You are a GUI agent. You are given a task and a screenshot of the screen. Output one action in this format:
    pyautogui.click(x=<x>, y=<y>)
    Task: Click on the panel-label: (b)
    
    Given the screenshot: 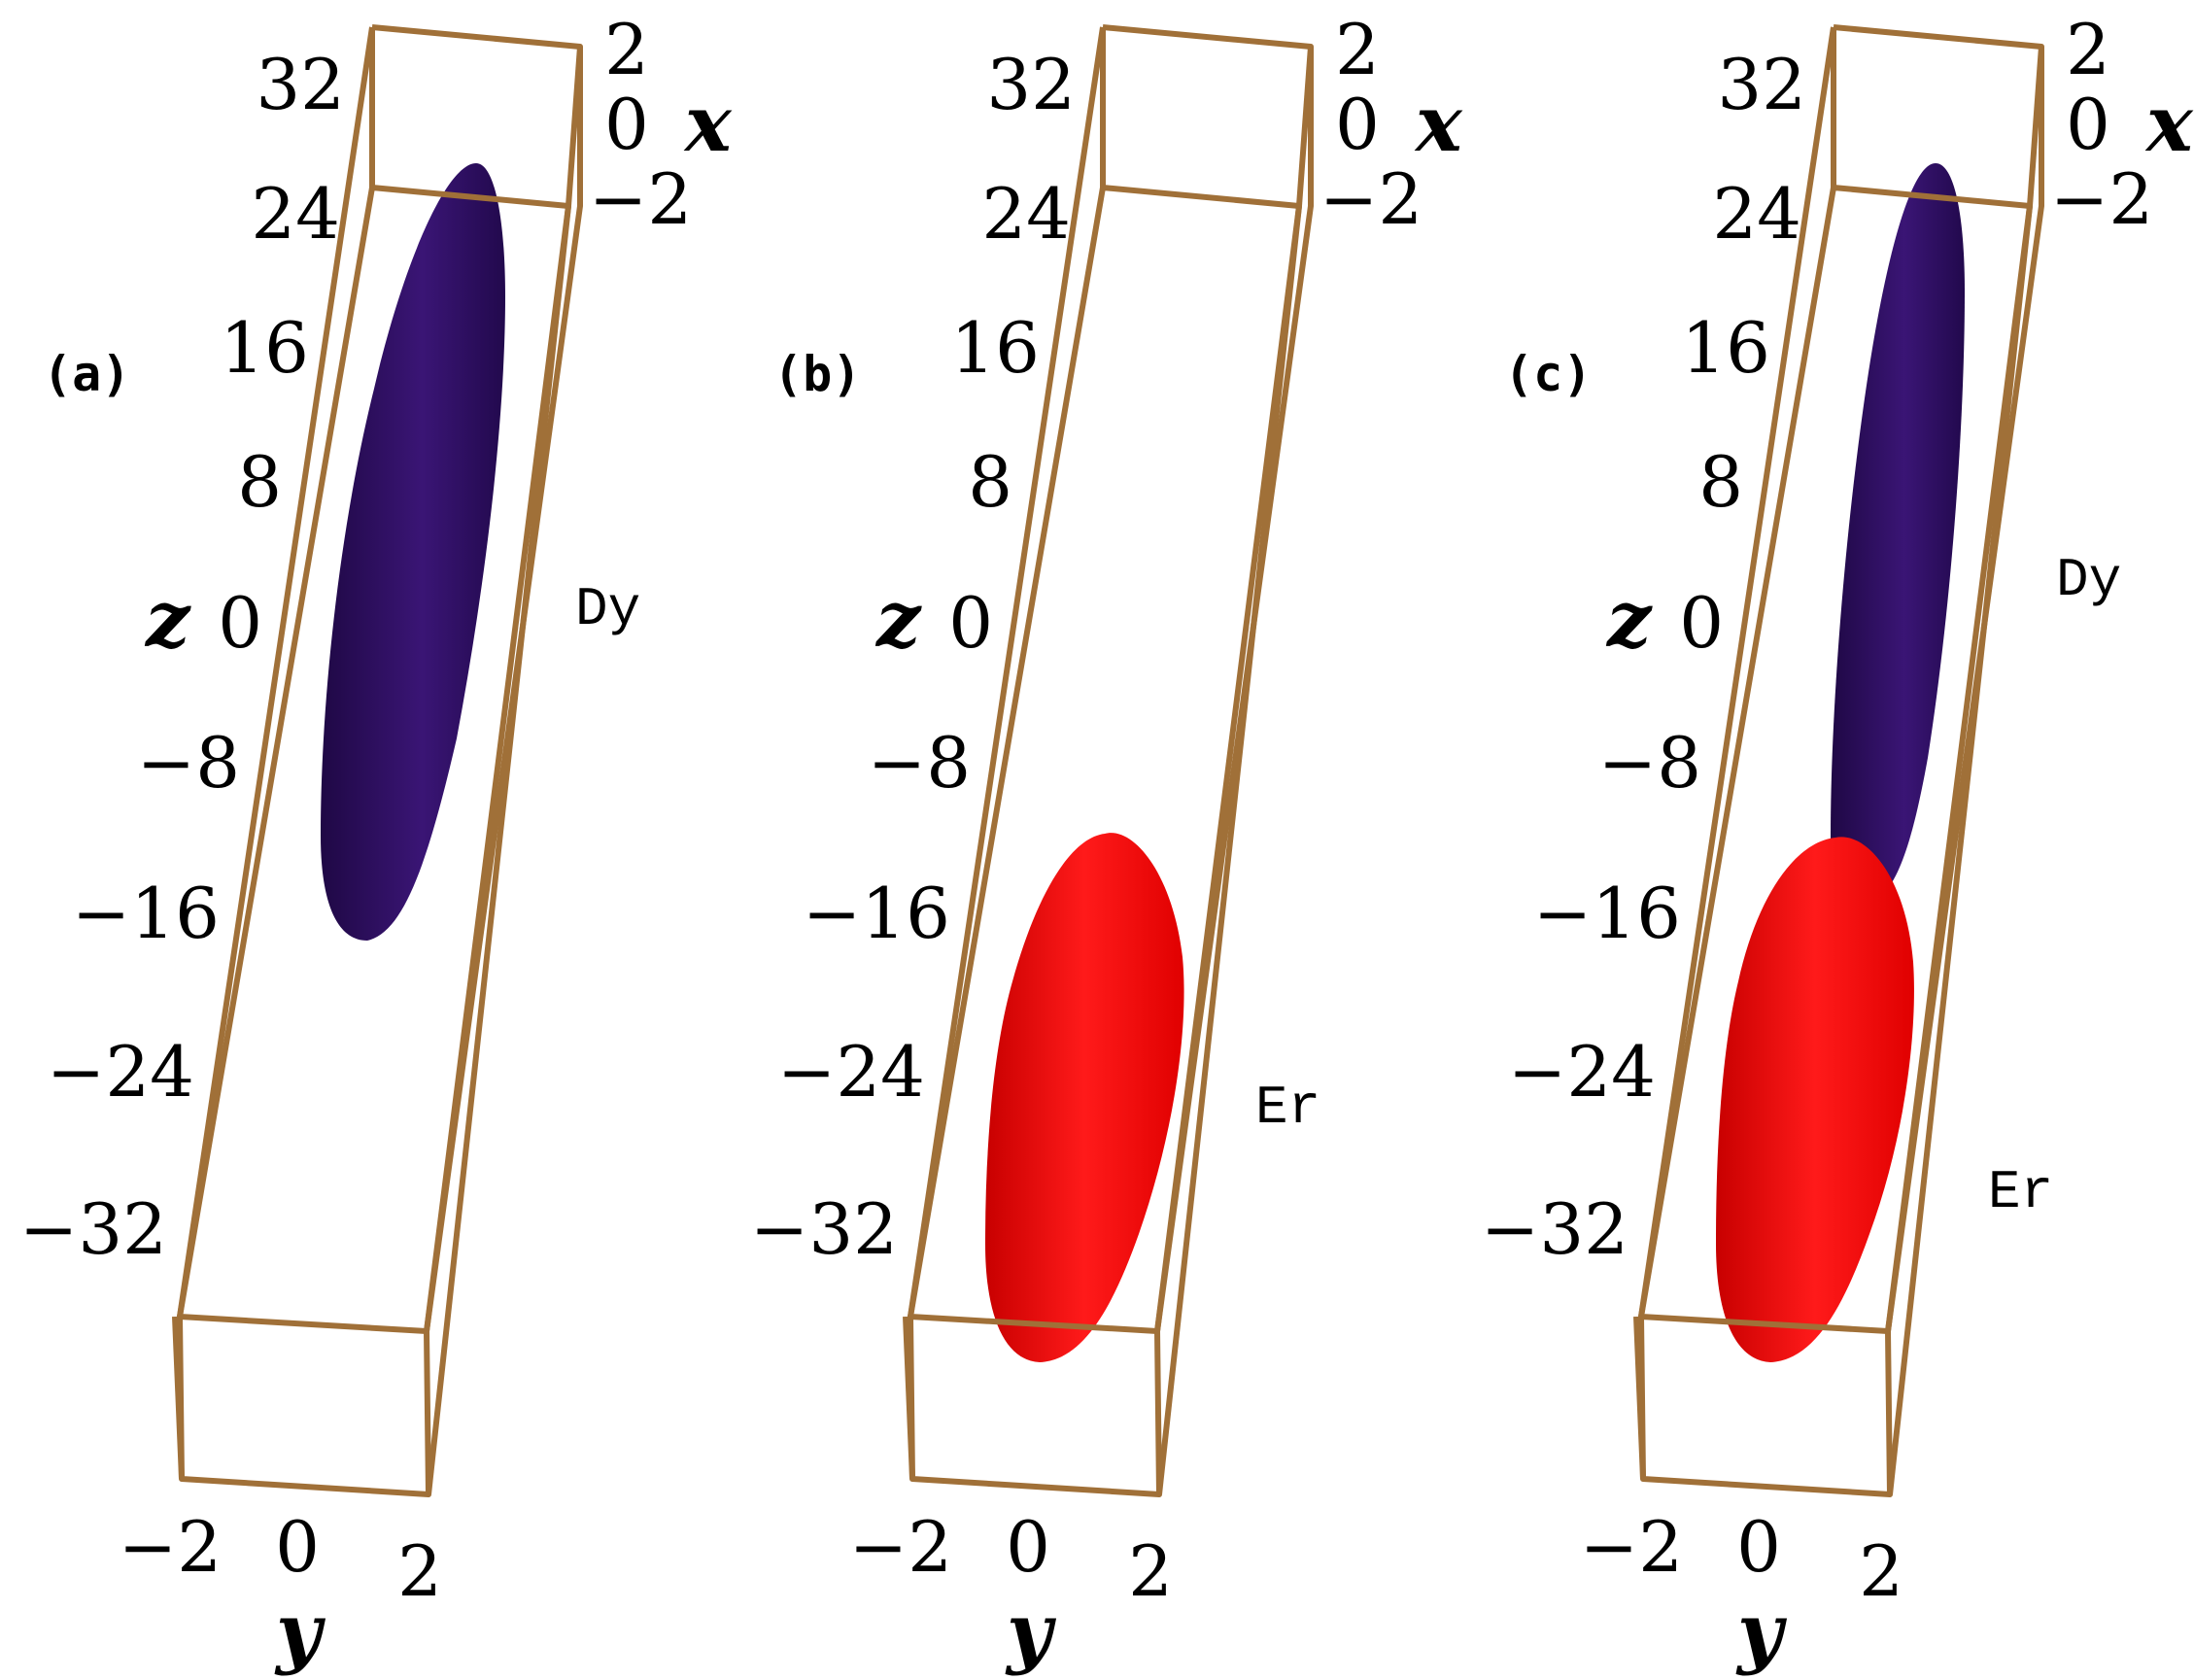 What is the action you would take?
    pyautogui.click(x=817, y=374)
    